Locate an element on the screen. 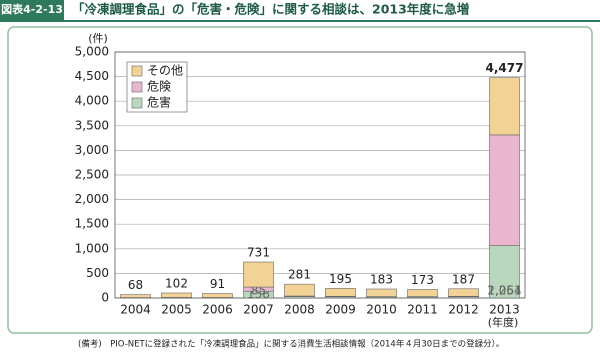 This screenshot has width=600, height=360. figure-label: 図表4-2-13 is located at coordinates (32, 9).